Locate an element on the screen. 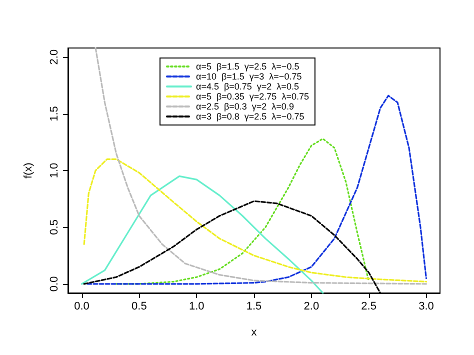 Image resolution: width=474 pixels, height=355 pixels. y-tick-label: 2.0 is located at coordinates (54, 57).